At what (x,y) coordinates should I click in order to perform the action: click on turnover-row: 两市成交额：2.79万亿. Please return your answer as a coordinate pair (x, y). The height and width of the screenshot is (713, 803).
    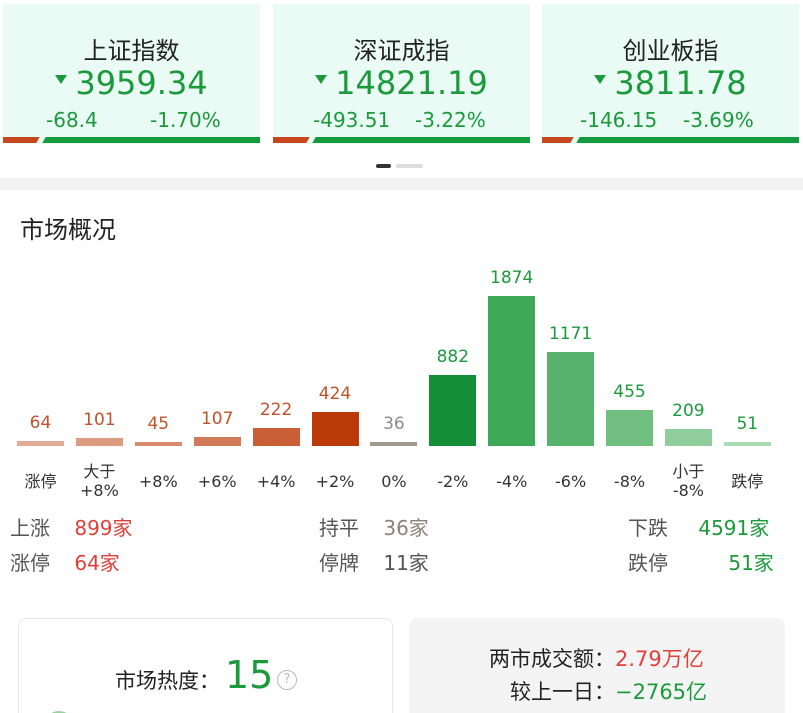
    Looking at the image, I should click on (596, 658).